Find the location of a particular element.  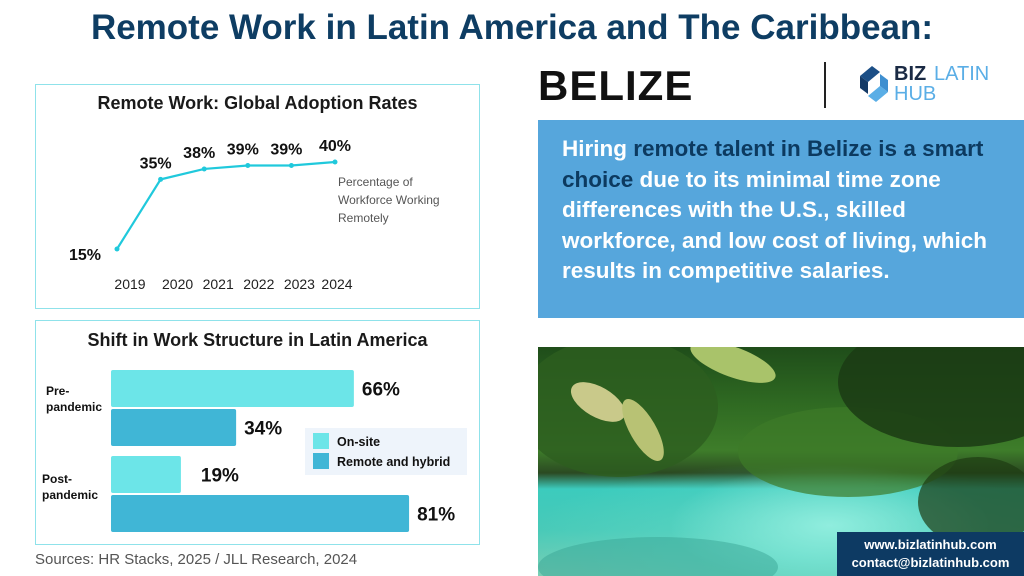

legend-label: On-site is located at coordinates (358, 442).